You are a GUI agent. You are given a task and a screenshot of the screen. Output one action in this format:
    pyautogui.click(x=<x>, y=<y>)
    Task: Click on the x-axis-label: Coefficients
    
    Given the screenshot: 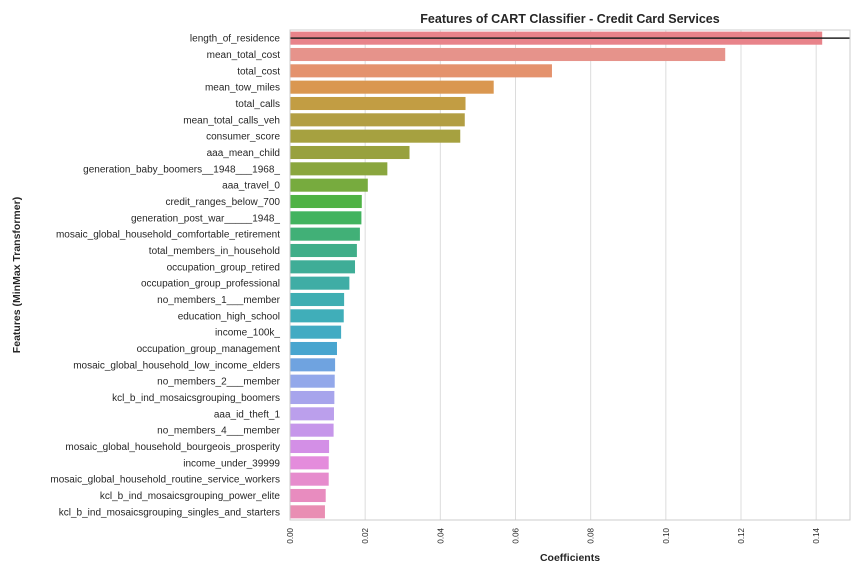 What is the action you would take?
    pyautogui.click(x=570, y=558)
    